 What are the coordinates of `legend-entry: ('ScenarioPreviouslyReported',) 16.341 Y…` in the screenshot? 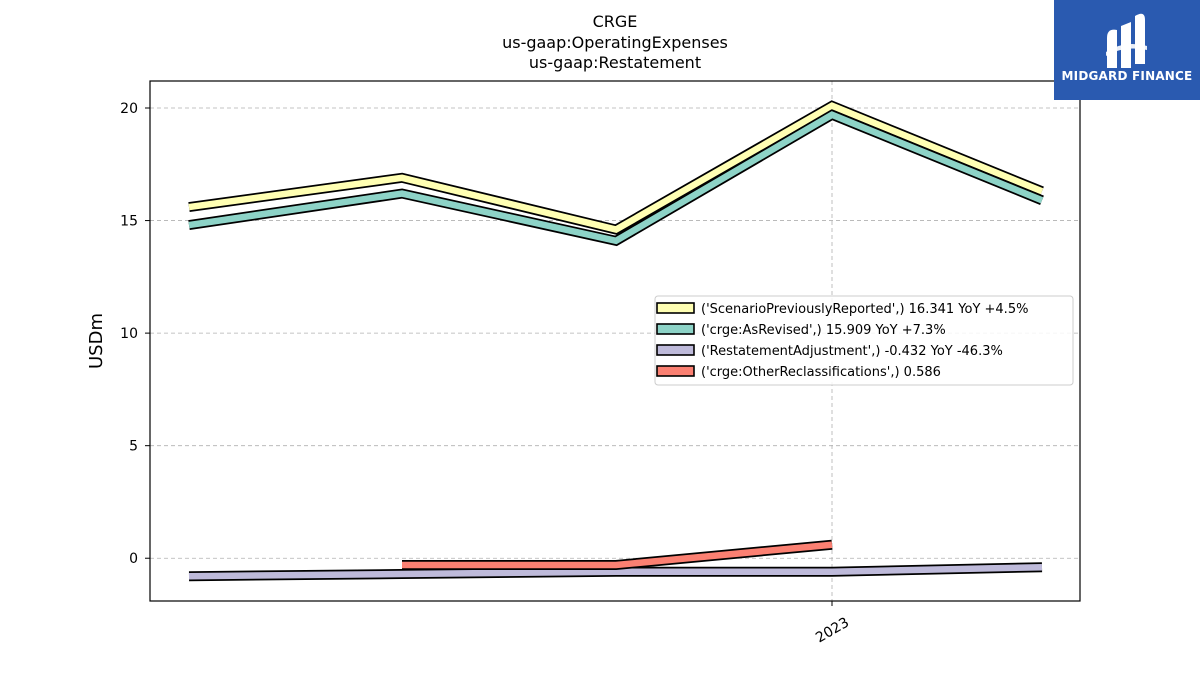 It's located at (864, 309).